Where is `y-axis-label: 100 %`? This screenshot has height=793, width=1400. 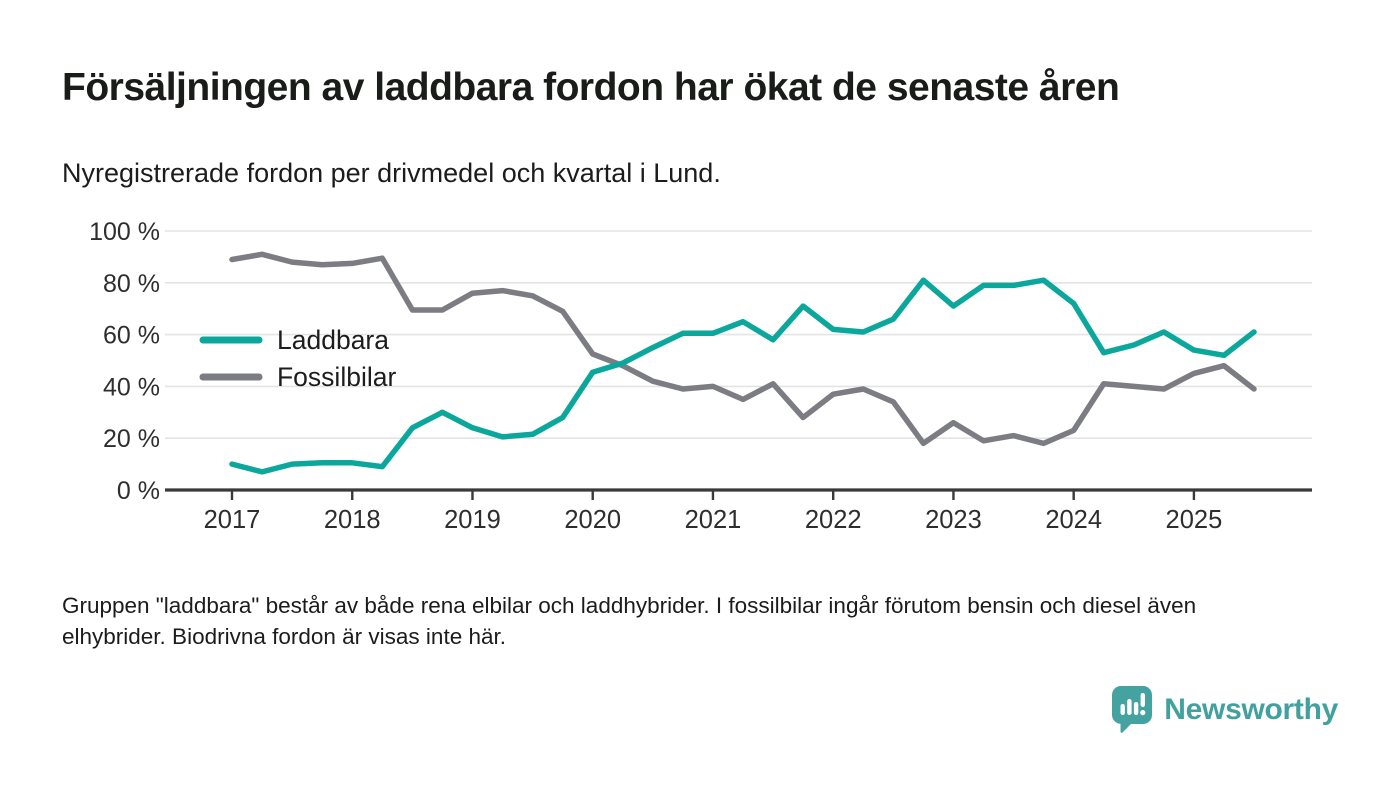
y-axis-label: 100 % is located at coordinates (124, 232).